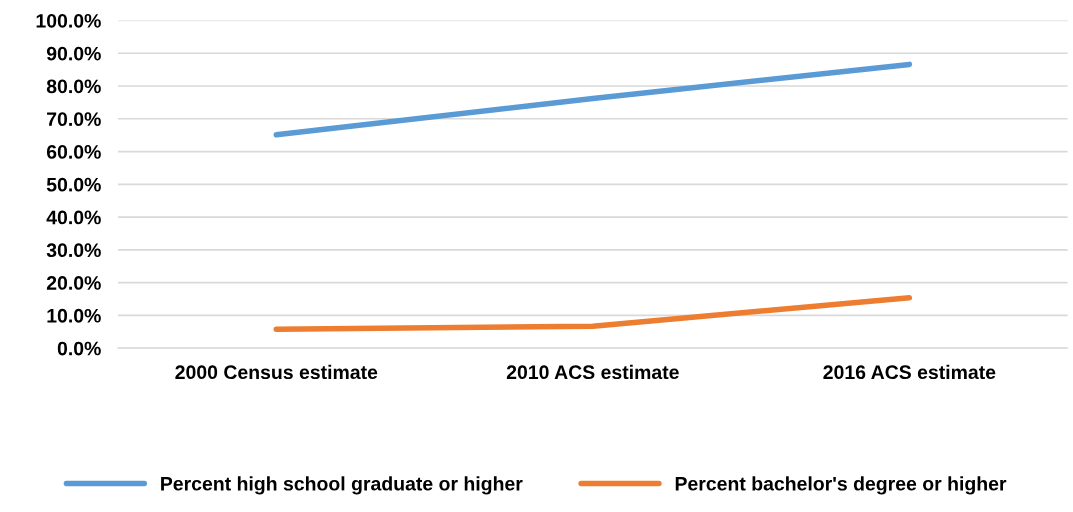  Describe the element at coordinates (342, 485) in the screenshot. I see `legend-label: Percent high school graduate or higher` at that location.